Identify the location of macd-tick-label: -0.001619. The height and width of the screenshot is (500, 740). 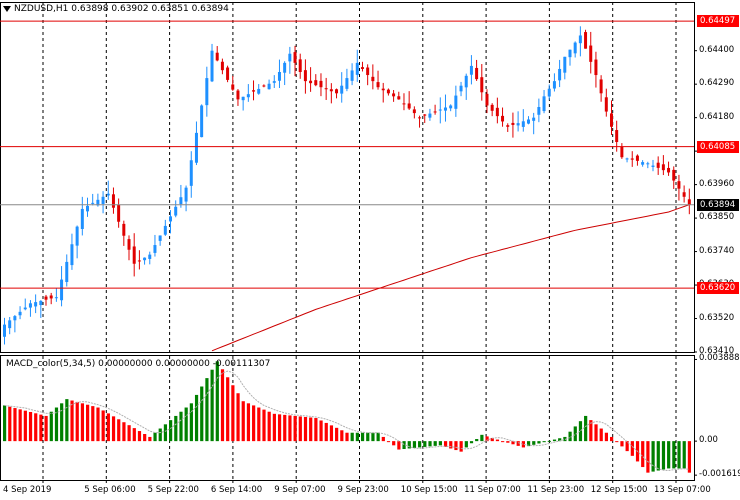
(719, 474).